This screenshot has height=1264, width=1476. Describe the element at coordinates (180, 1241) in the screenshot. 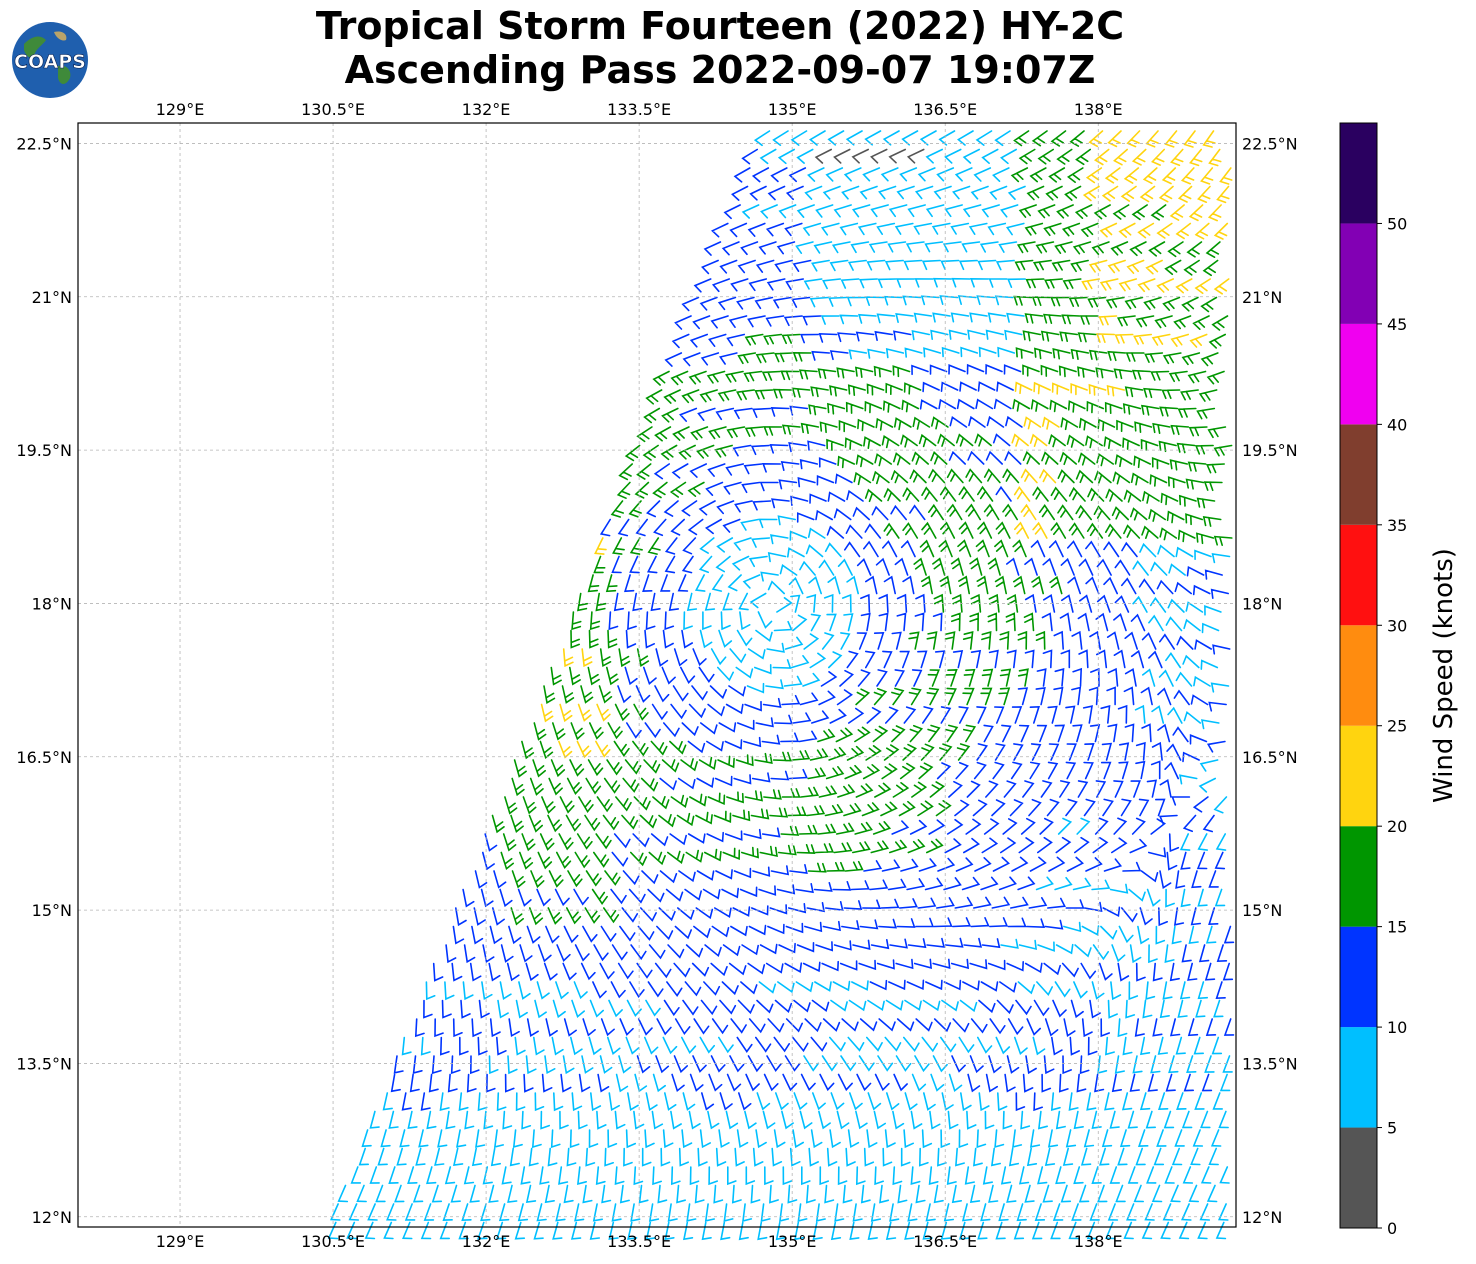

I see `lon-tick-bottom: 129°E` at that location.